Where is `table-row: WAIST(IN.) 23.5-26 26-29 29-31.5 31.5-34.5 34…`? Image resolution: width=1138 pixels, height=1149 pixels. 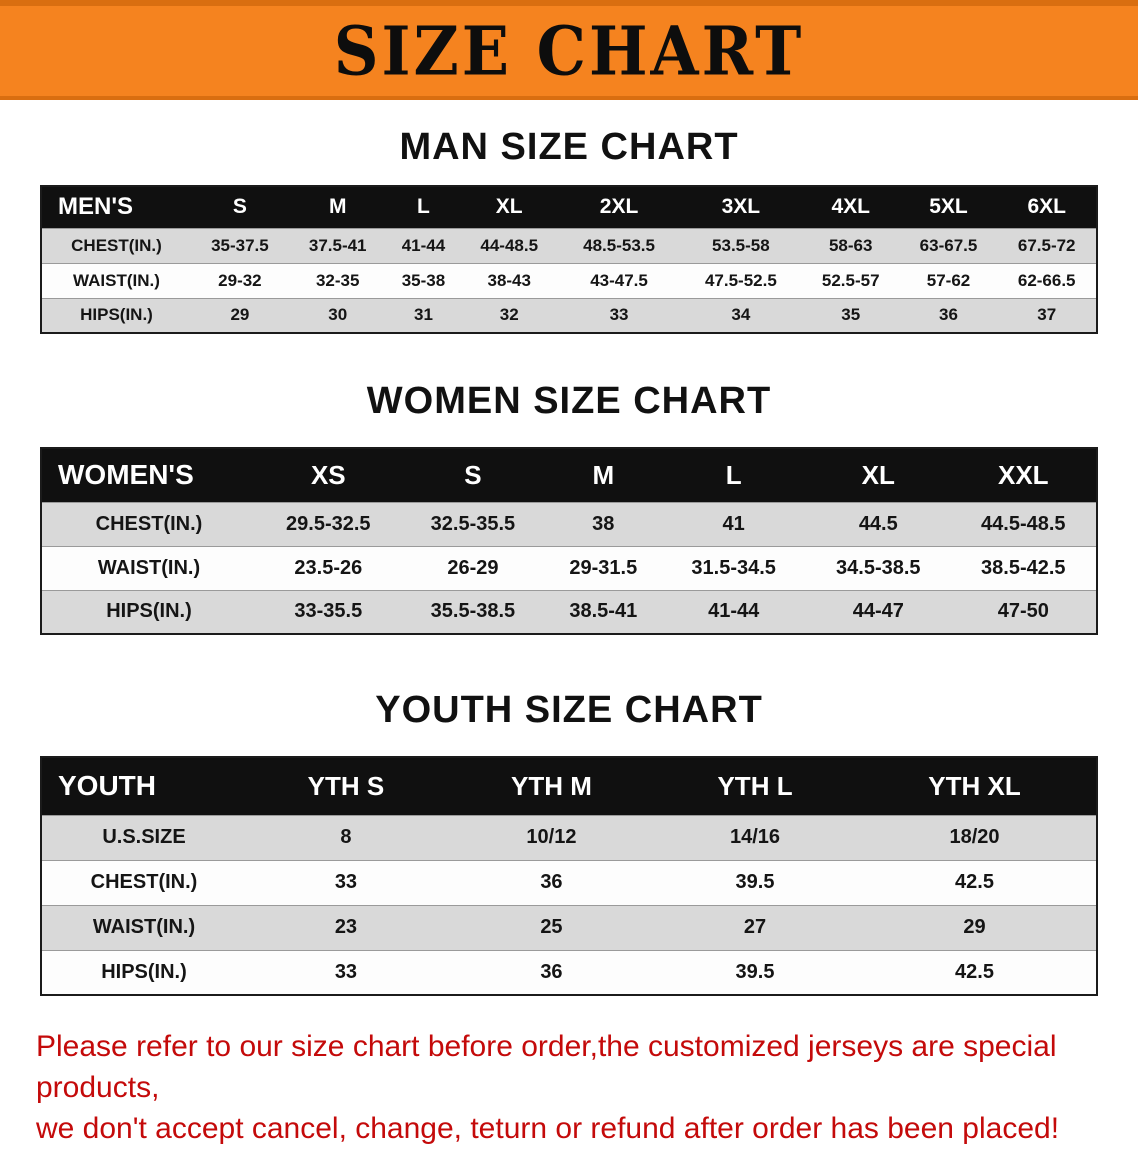
table-row: WAIST(IN.) 23.5-26 26-29 29-31.5 31.5-34.5 34… is located at coordinates (569, 567).